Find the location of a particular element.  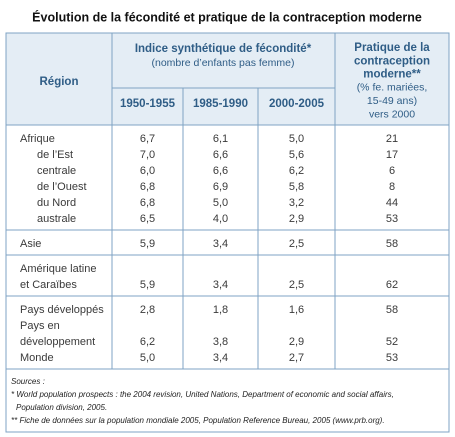

row-label: développement is located at coordinates (57, 342).